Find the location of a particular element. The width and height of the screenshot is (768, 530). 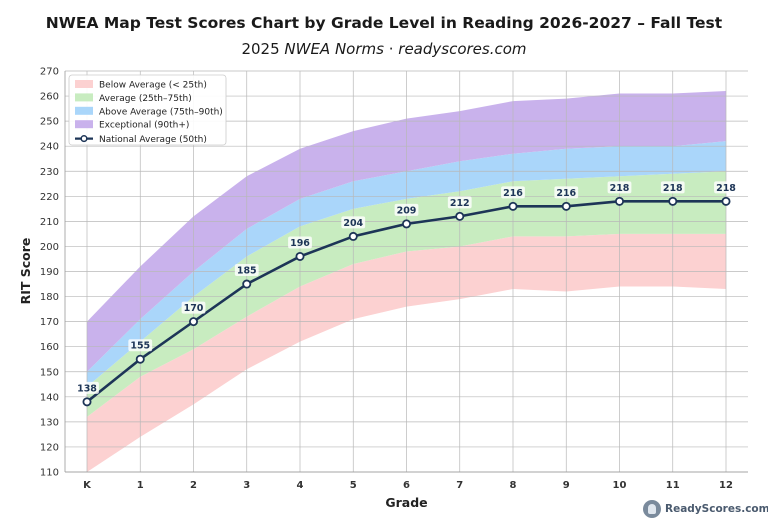

y-tick-label-1: 120 is located at coordinates (49, 447).